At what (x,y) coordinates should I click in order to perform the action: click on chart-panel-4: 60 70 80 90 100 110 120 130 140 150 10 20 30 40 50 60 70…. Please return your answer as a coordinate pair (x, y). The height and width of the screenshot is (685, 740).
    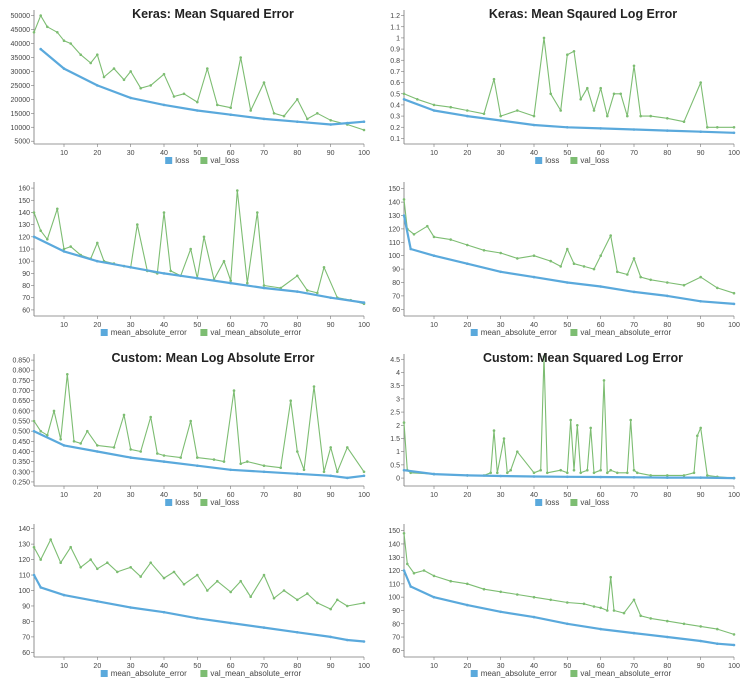
    Looking at the image, I should click on (564, 259).